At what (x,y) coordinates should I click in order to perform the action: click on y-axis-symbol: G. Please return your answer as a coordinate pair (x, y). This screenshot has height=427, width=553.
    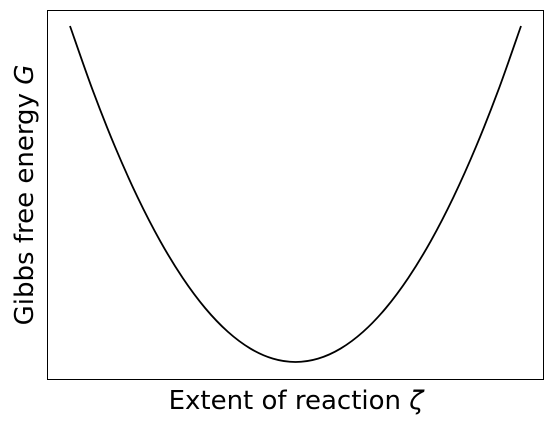
    Looking at the image, I should click on (25, 75).